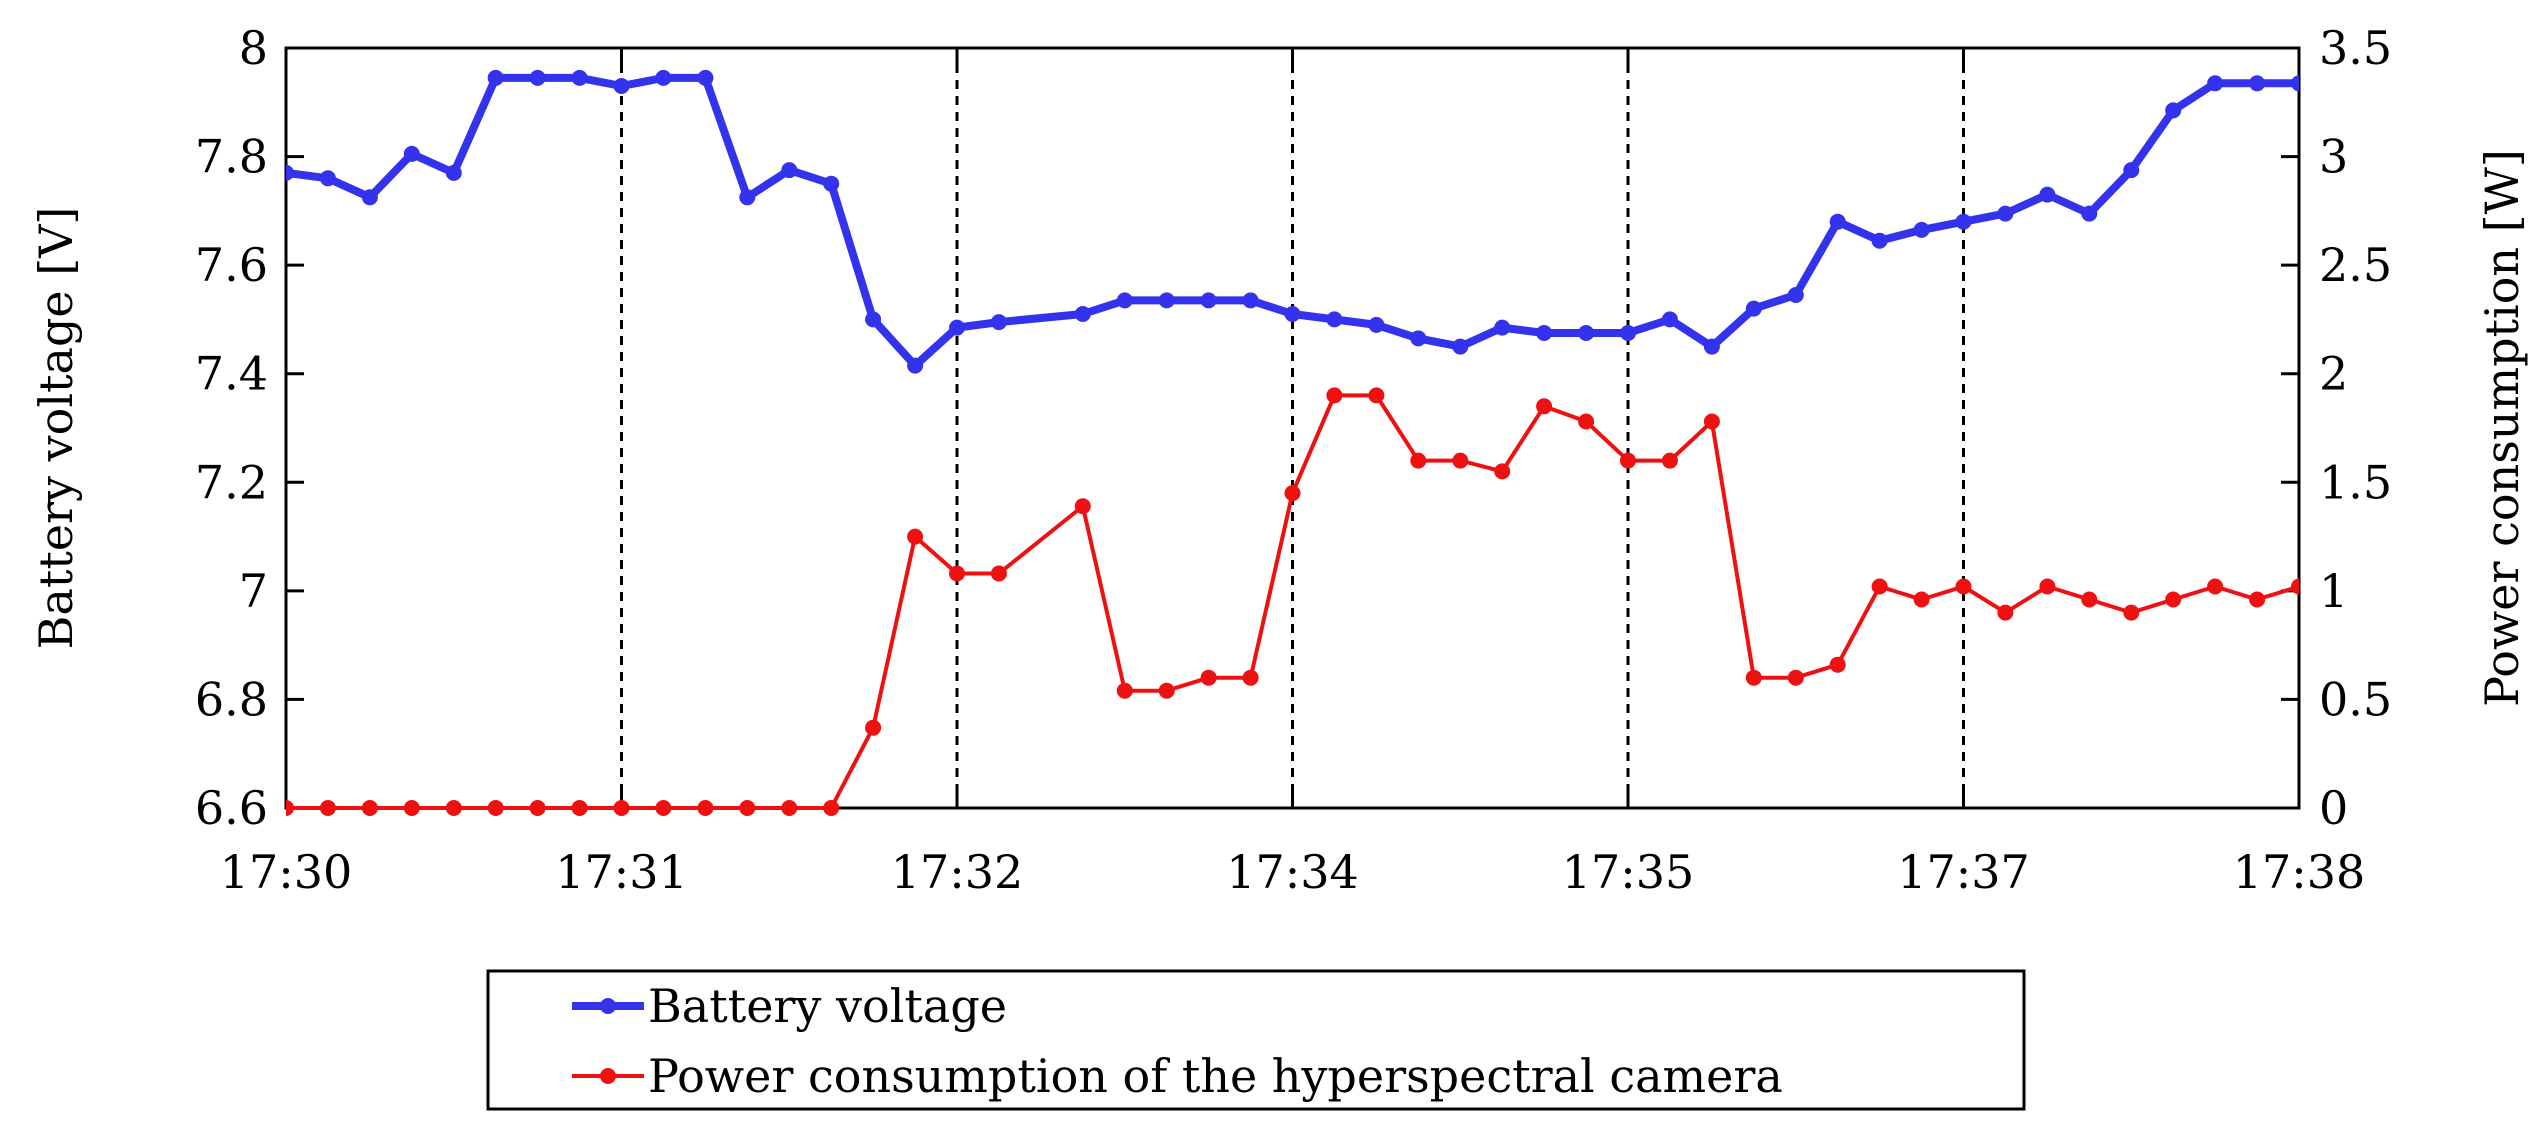 This screenshot has width=2537, height=1124. Describe the element at coordinates (827, 1006) in the screenshot. I see `legend-label-battery-voltage: Battery voltage` at that location.